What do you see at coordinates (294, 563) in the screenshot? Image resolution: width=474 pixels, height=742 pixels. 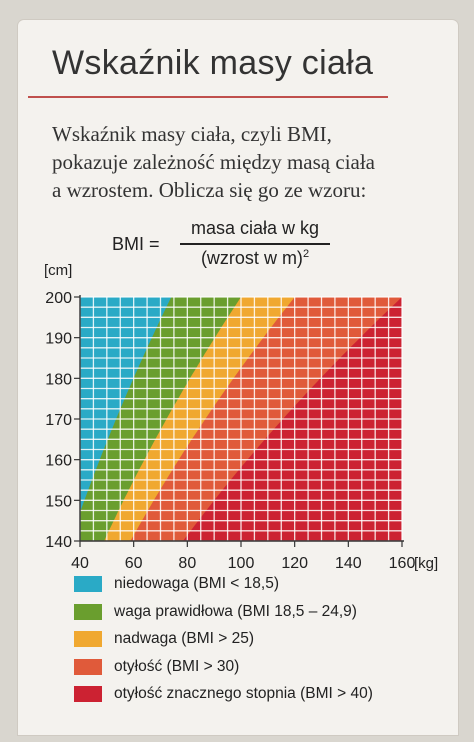 I see `x-tick-label: 120` at bounding box center [294, 563].